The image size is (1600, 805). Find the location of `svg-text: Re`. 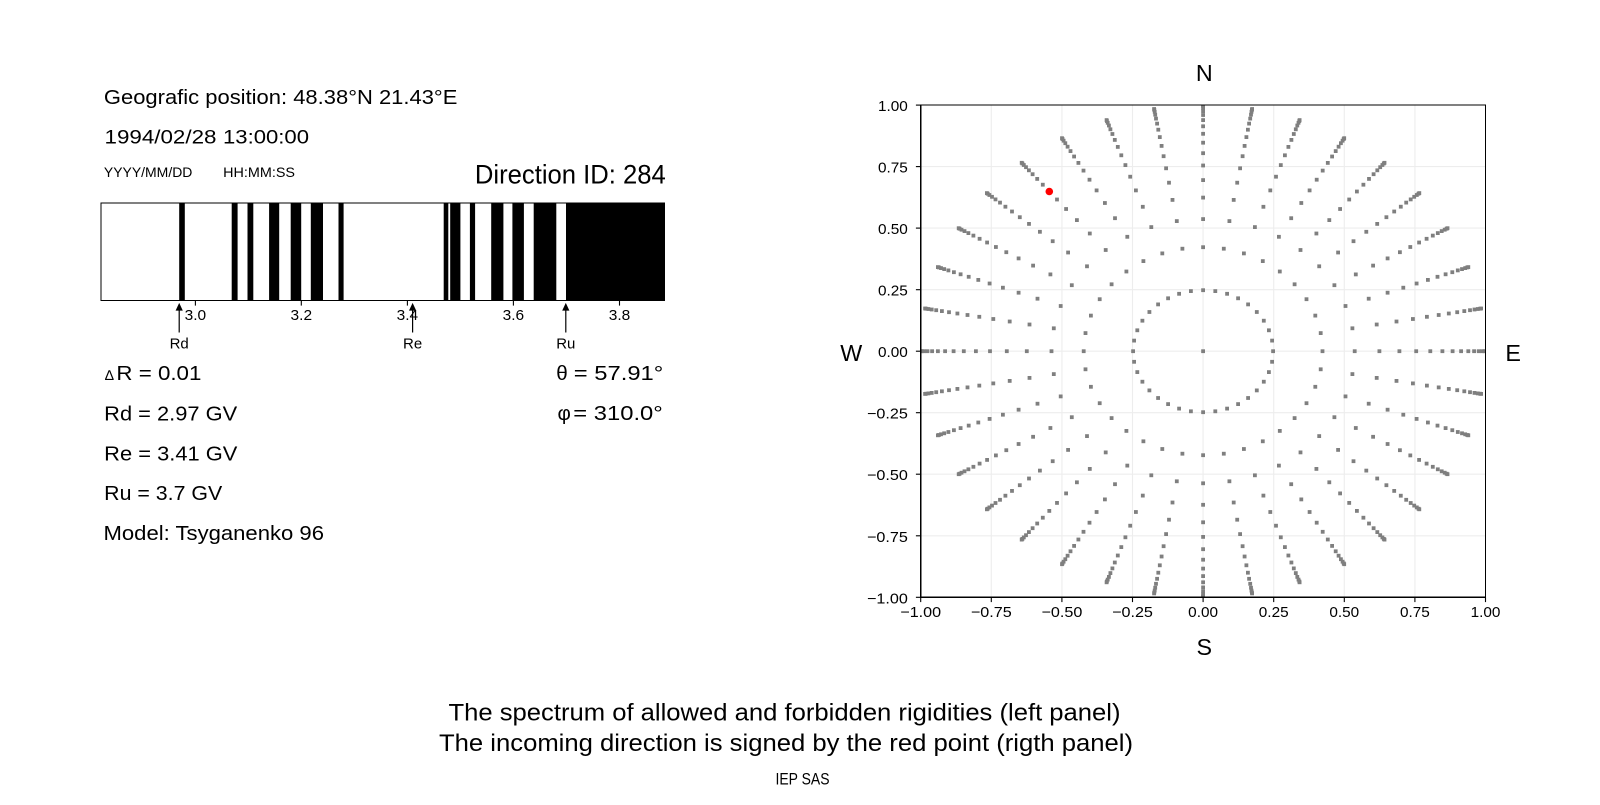

svg-text: Re is located at coordinates (412, 344).